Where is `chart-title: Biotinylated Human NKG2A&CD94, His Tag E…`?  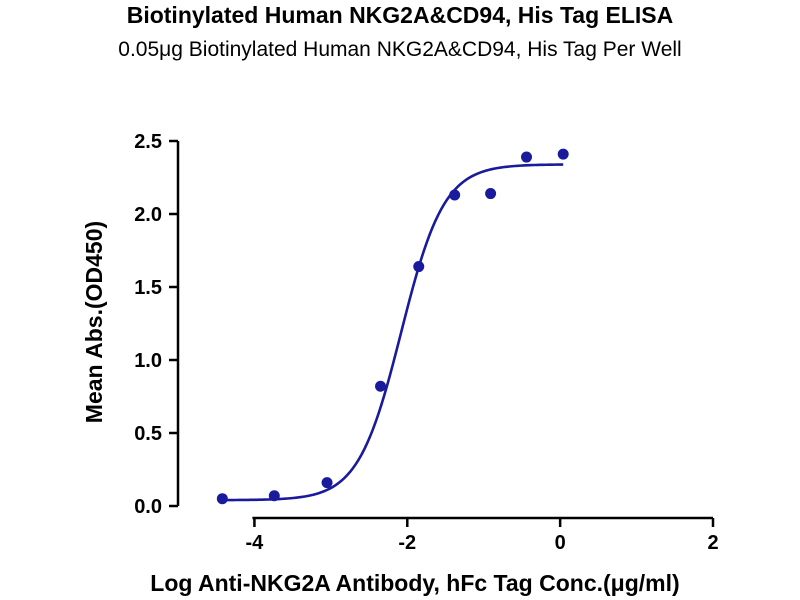 chart-title: Biotinylated Human NKG2A&CD94, His Tag E… is located at coordinates (400, 15).